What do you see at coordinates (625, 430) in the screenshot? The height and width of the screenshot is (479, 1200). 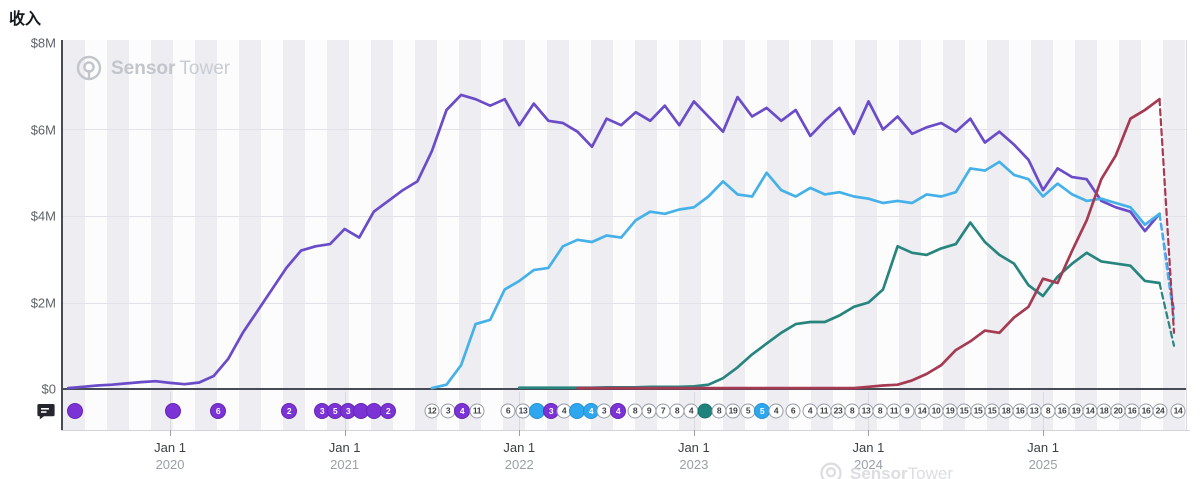 I see `marker-strip-divider` at bounding box center [625, 430].